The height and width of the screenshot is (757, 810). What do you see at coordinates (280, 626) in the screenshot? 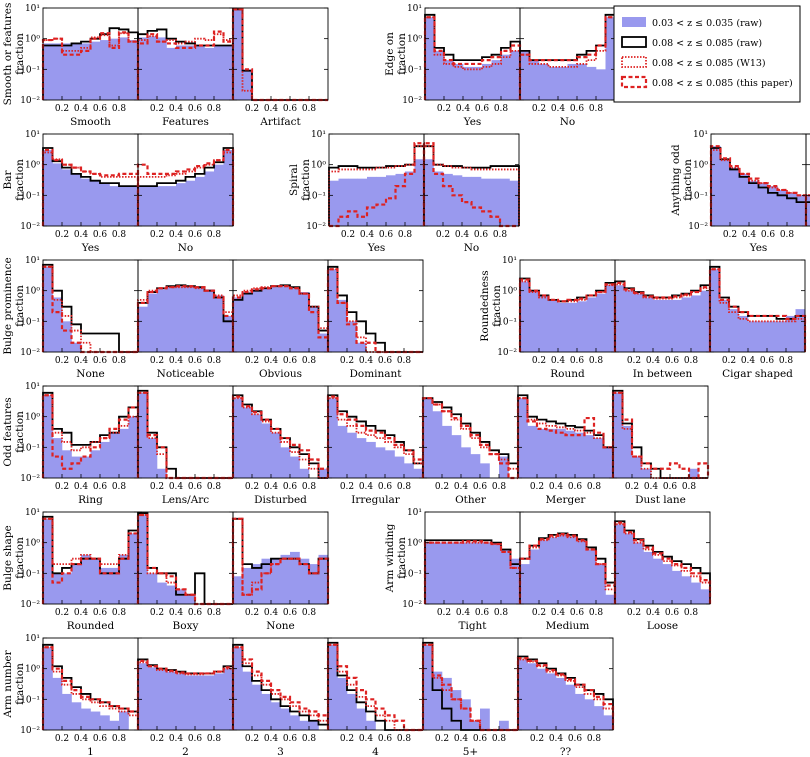
I see `category-label: None` at bounding box center [280, 626].